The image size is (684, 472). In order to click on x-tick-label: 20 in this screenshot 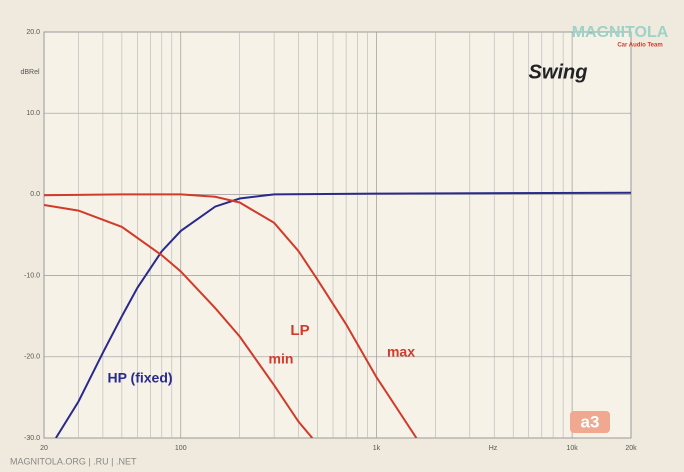, I will do `click(44, 448)`.